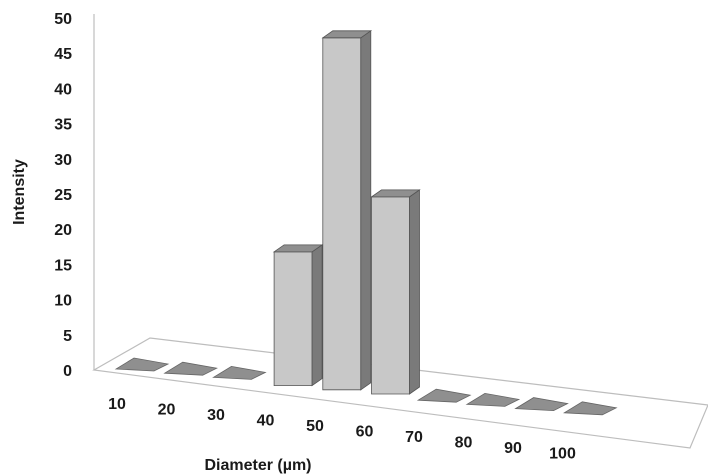 This screenshot has width=708, height=476. Describe the element at coordinates (342, 429) in the screenshot. I see `x-tick-labels: 10 20 30 40 50 60 70 80 90 100` at that location.